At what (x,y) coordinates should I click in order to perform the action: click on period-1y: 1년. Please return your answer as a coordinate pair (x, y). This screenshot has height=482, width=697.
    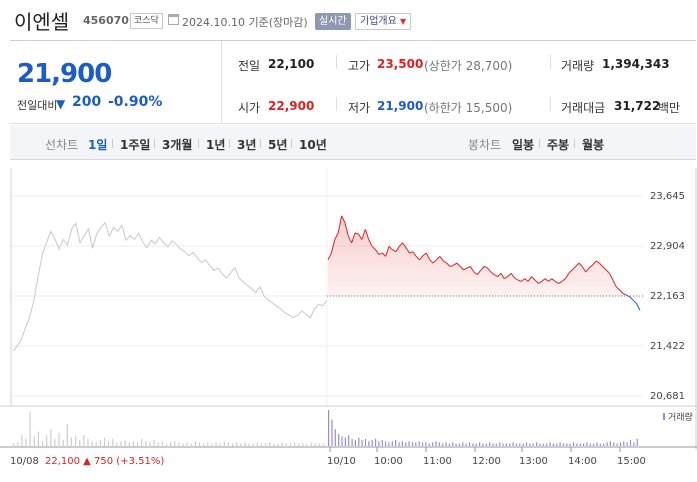
    Looking at the image, I should click on (216, 145).